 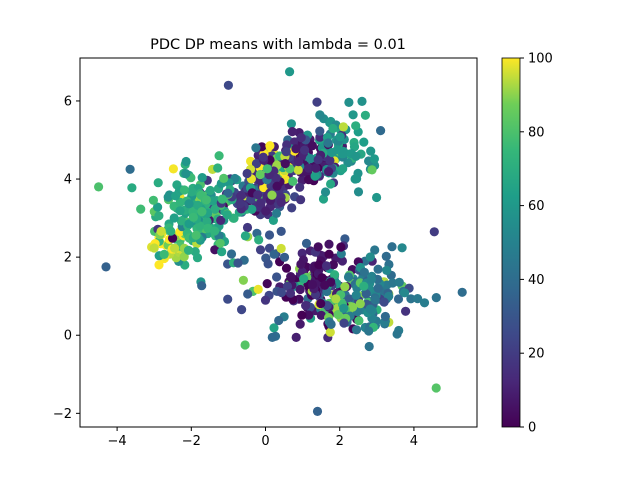 What do you see at coordinates (191, 441) in the screenshot?
I see `x-tick-label: −2` at bounding box center [191, 441].